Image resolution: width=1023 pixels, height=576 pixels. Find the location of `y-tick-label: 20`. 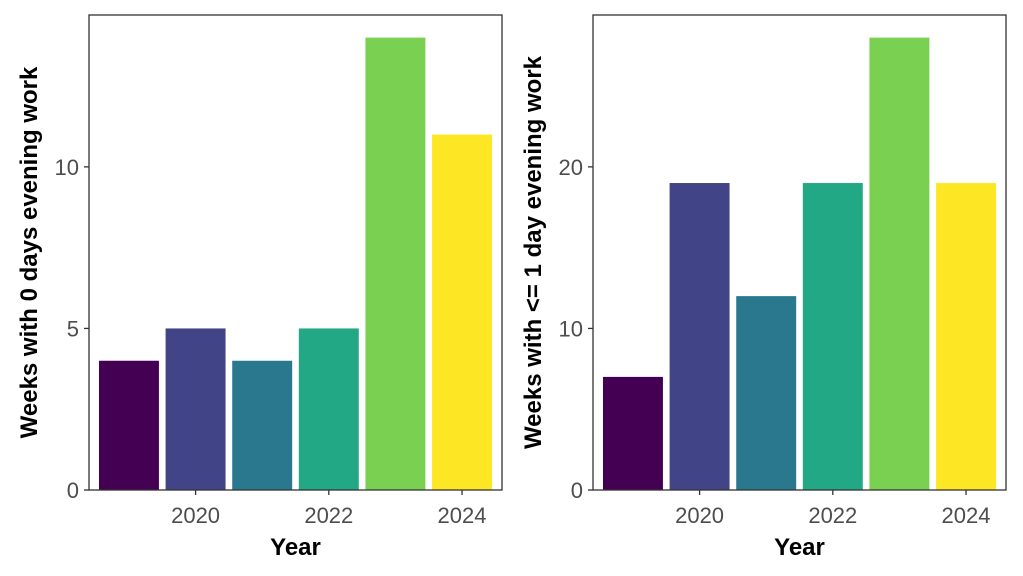

y-tick-label: 20 is located at coordinates (571, 167).